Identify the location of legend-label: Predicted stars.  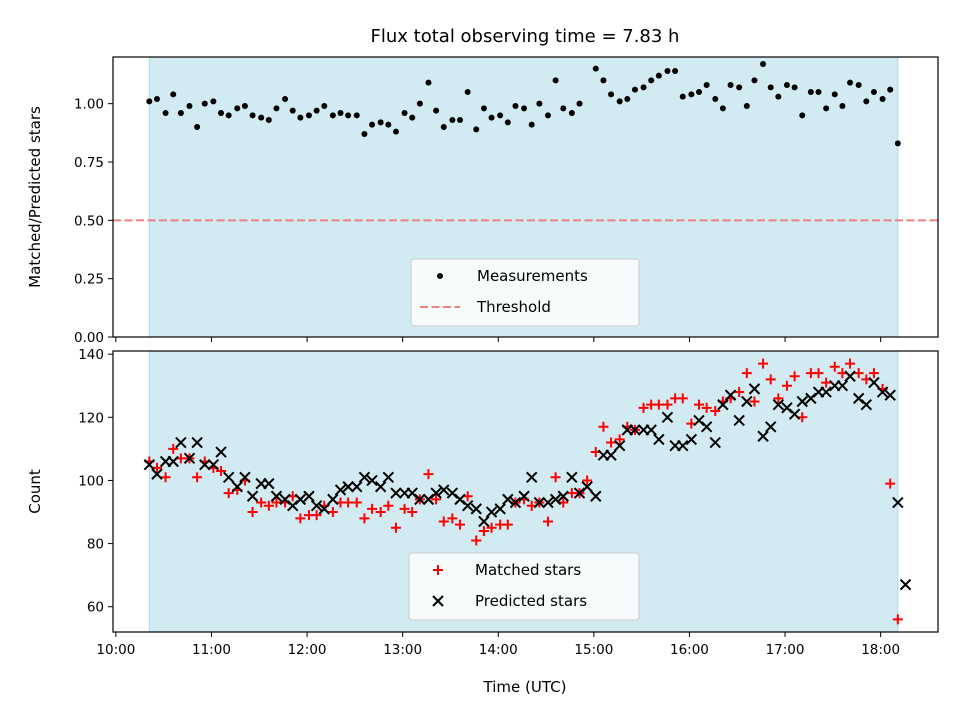
(531, 601).